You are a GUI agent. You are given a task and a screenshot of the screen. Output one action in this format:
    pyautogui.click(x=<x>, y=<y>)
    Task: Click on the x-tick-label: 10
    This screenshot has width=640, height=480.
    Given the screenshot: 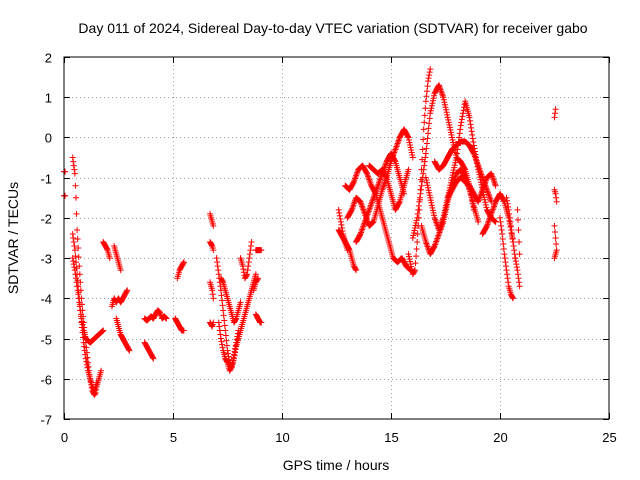 What is the action you would take?
    pyautogui.click(x=282, y=437)
    